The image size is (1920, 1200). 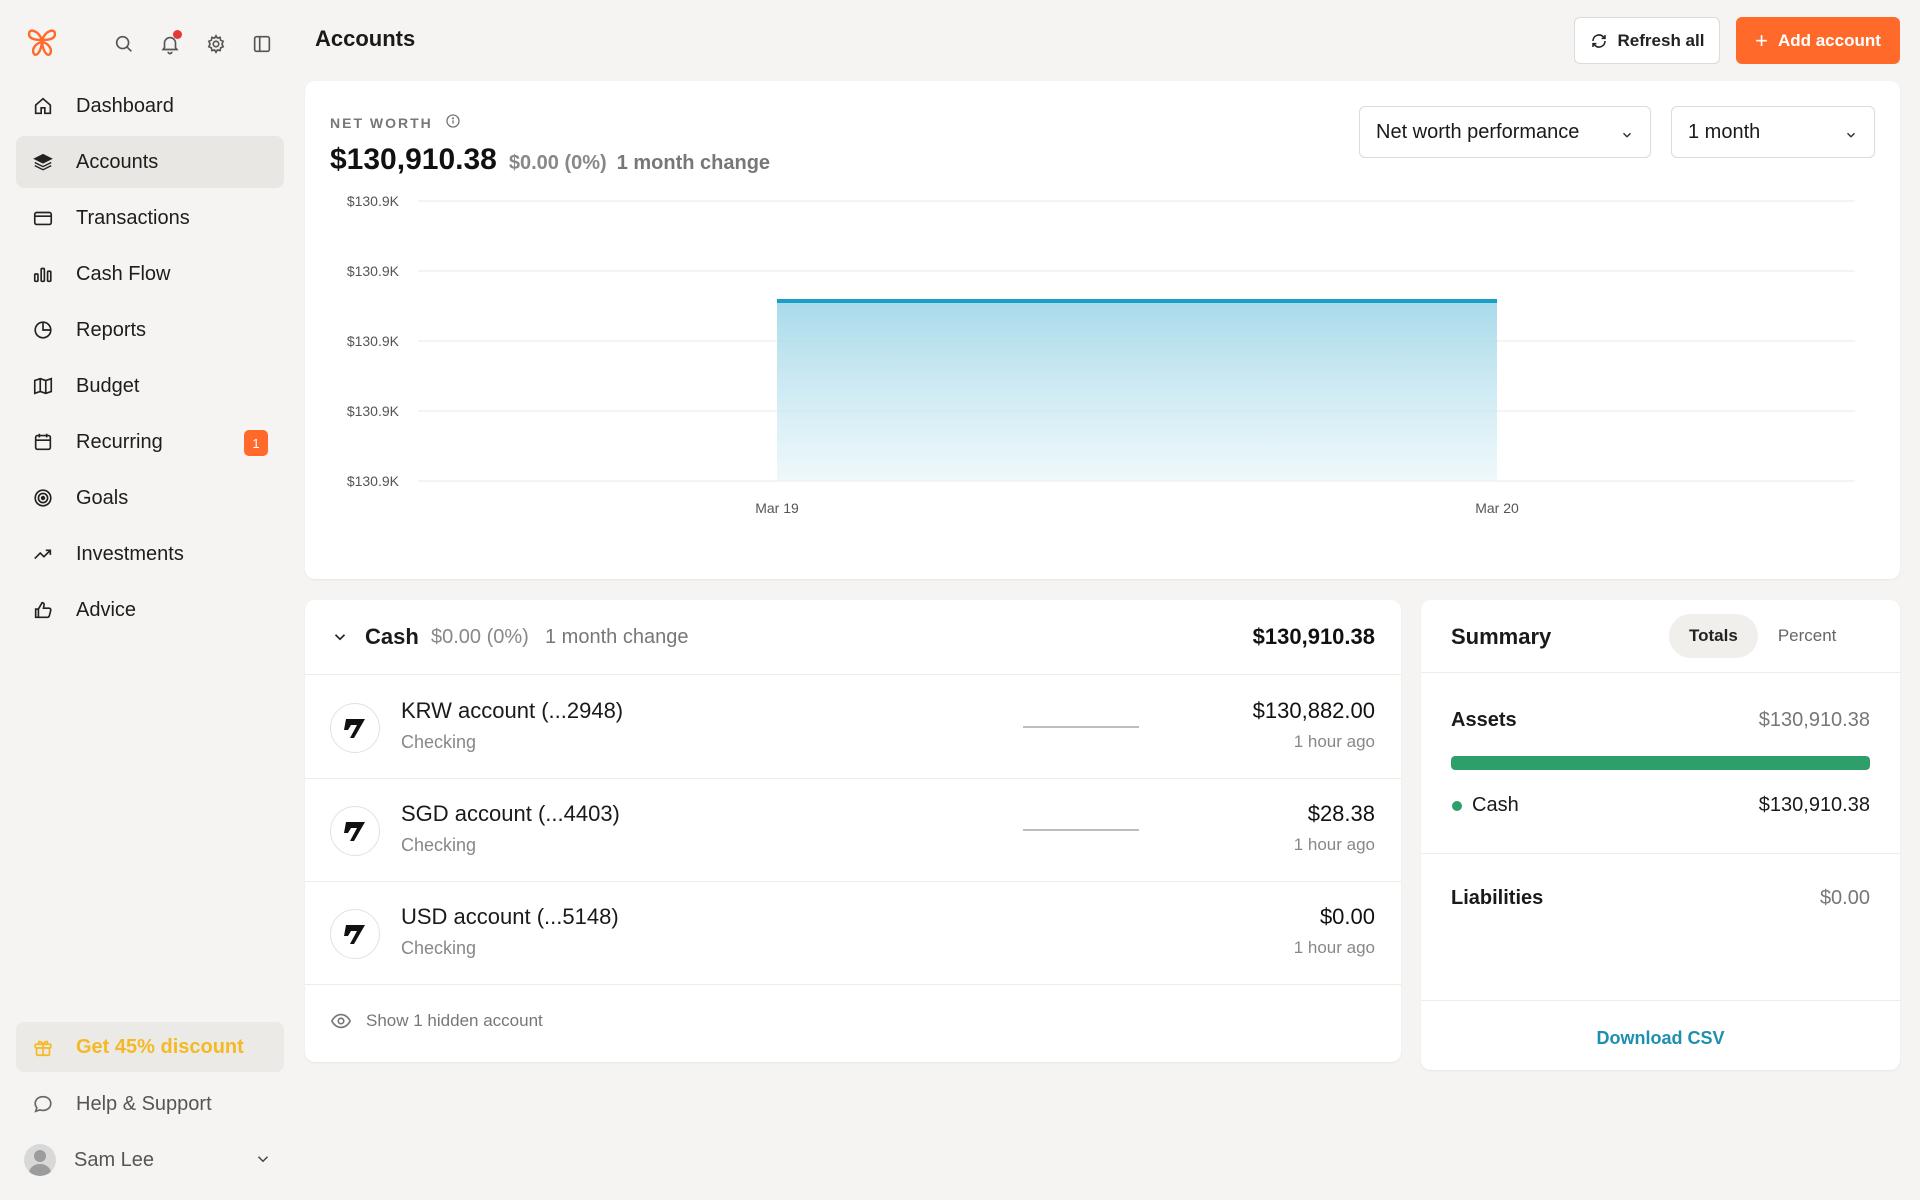 I want to click on sidebar-item-budget: Budget, so click(x=150, y=386).